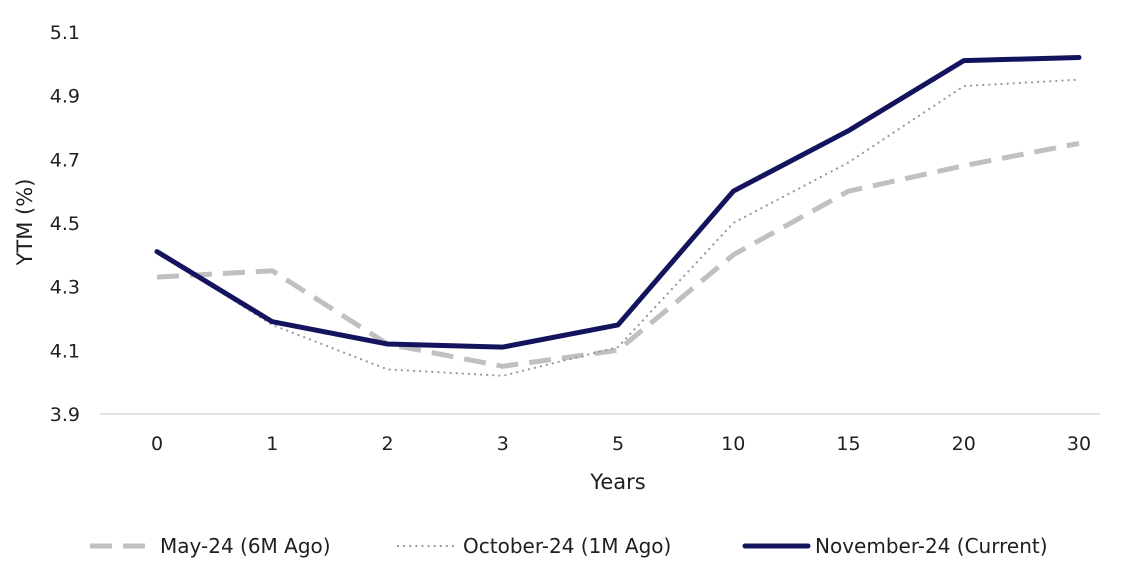 Image resolution: width=1133 pixels, height=563 pixels. What do you see at coordinates (618, 444) in the screenshot?
I see `x-tick-label: 5` at bounding box center [618, 444].